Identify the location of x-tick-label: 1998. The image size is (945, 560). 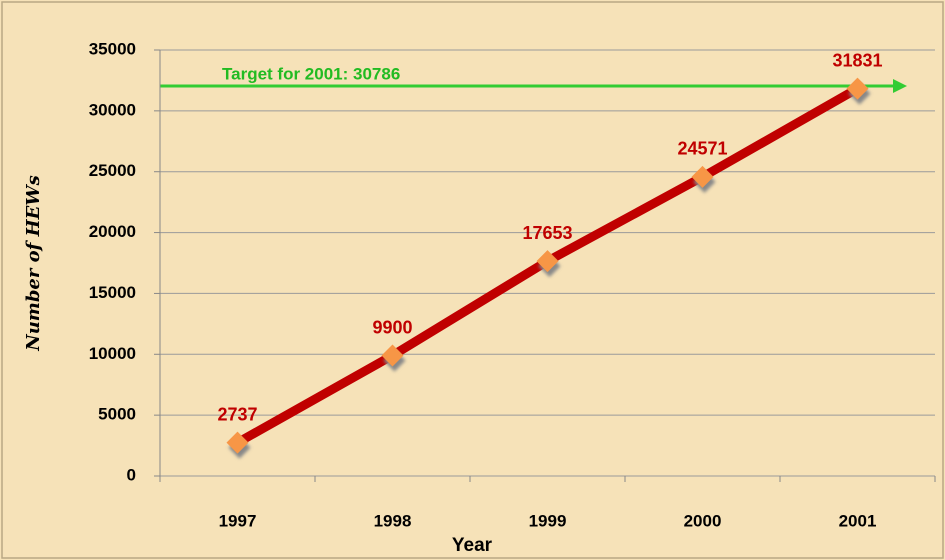
(393, 520).